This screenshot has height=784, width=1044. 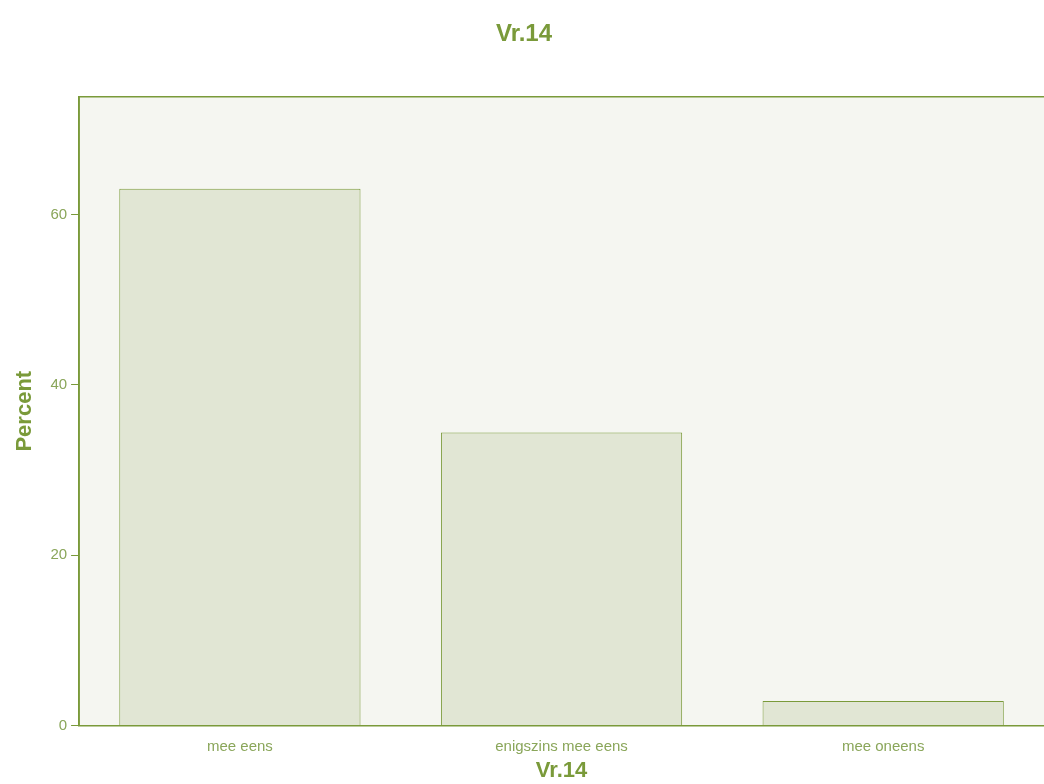 I want to click on x-axis-title: Vr.14, so click(x=561, y=769).